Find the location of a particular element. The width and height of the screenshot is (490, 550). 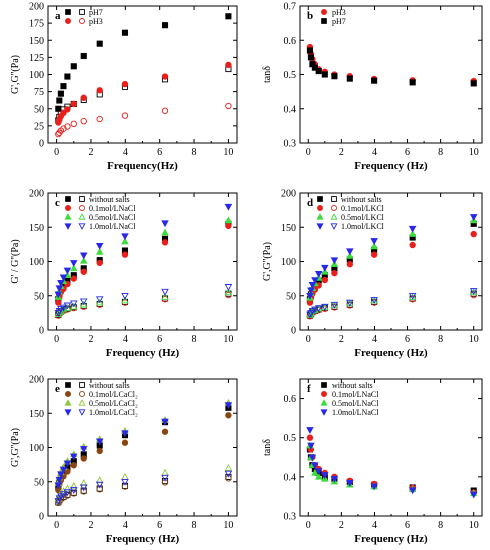

y-axis-label: tanδ is located at coordinates (267, 74).